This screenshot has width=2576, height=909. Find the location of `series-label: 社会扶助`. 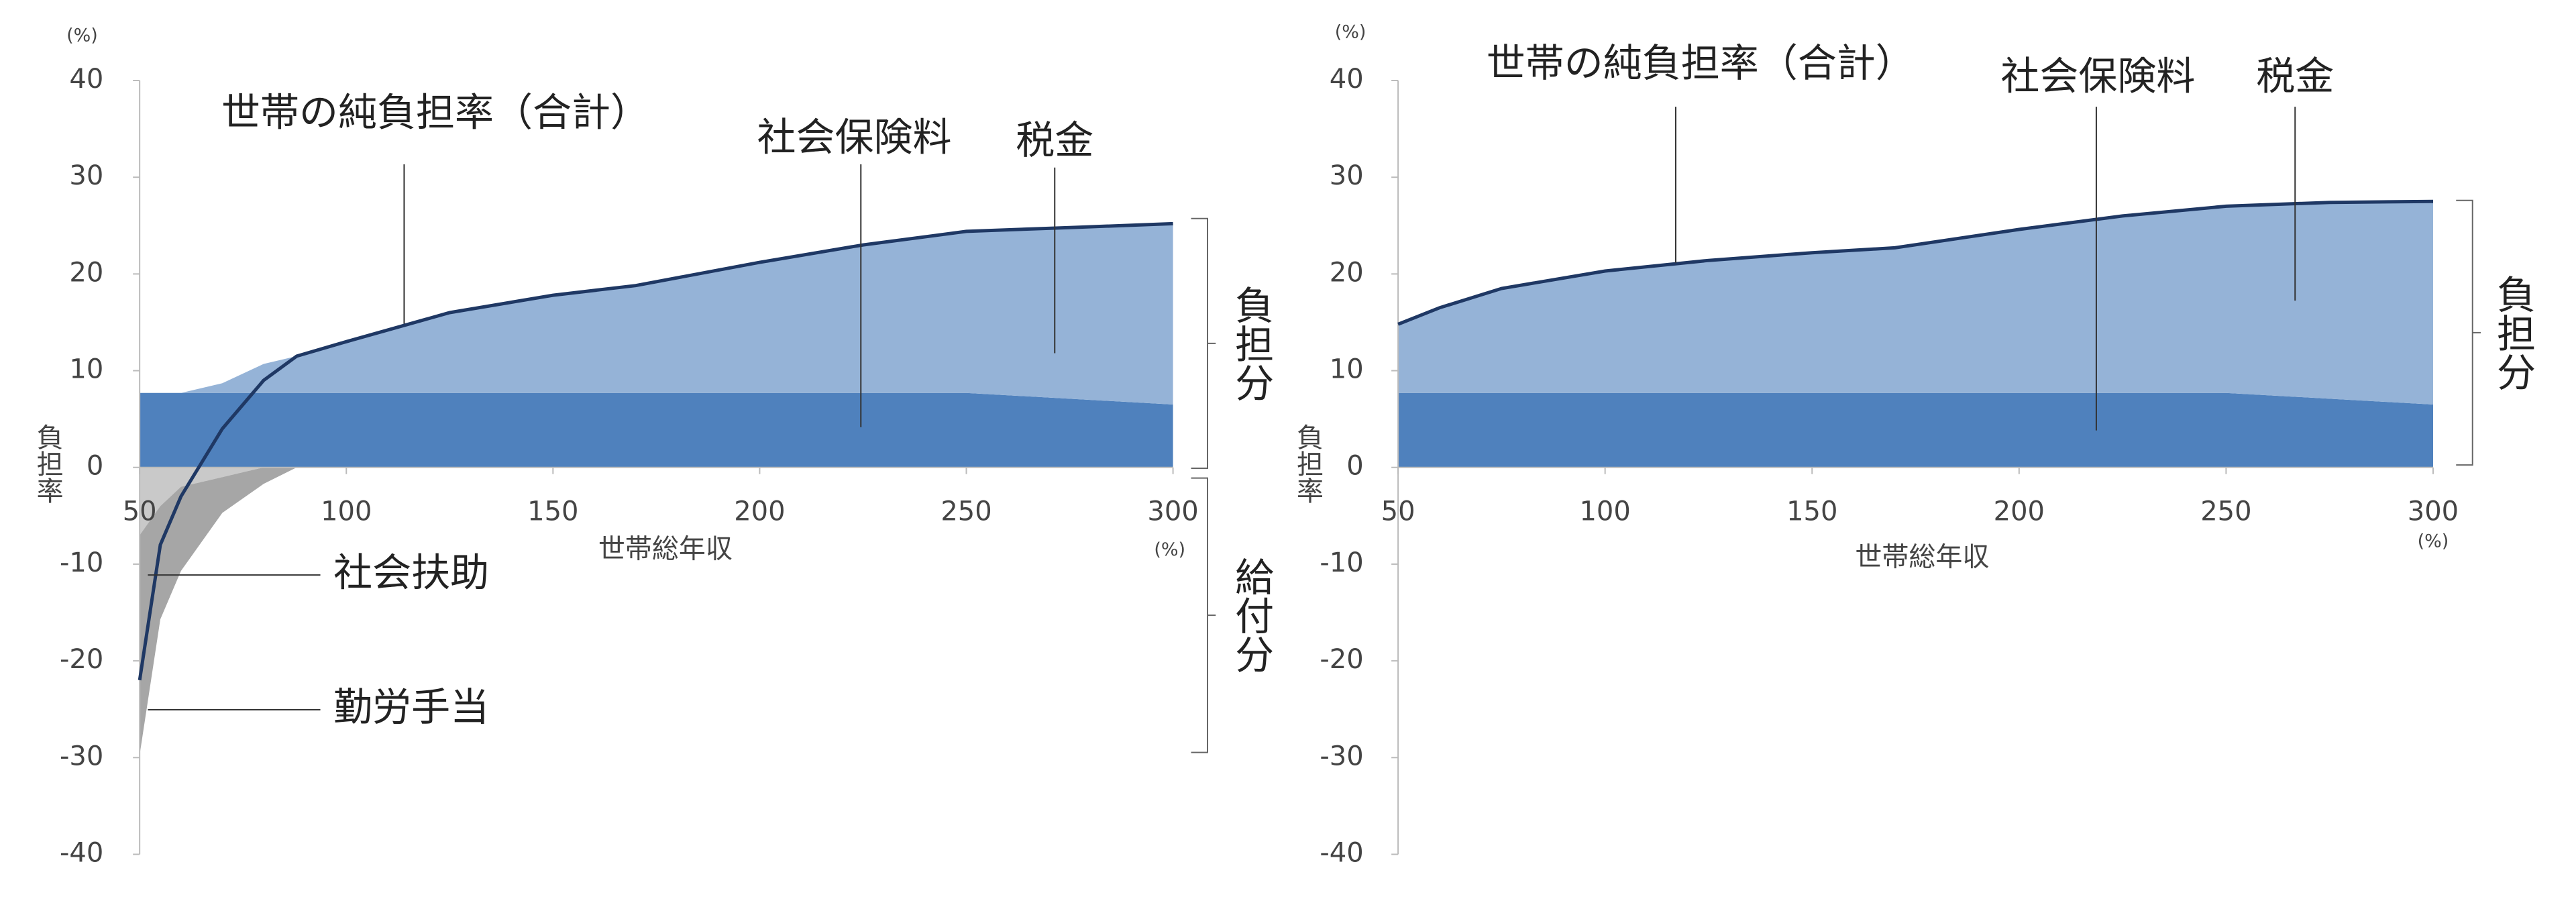

series-label: 社会扶助 is located at coordinates (411, 572).